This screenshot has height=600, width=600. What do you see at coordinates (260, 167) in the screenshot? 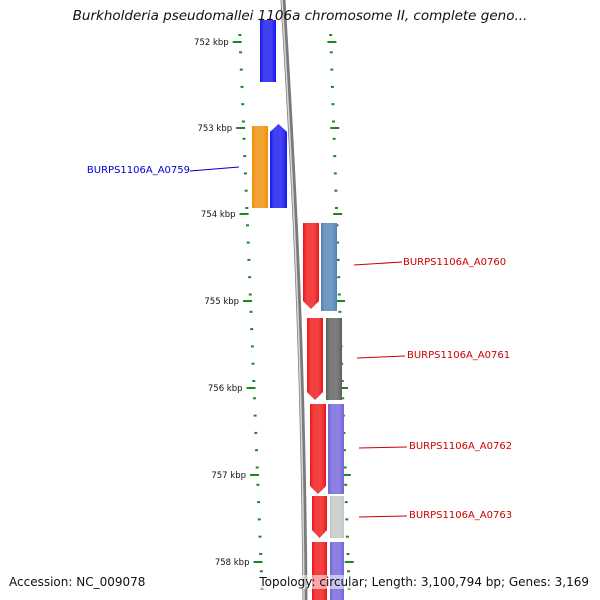
I see `gene-feature-orange` at bounding box center [260, 167].